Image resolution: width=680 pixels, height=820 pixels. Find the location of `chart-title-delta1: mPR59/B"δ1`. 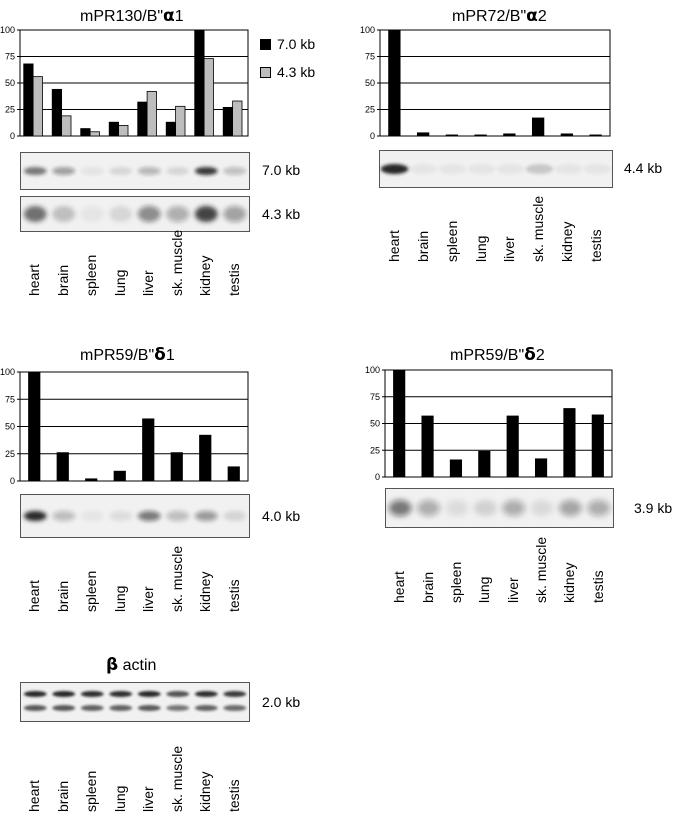

chart-title-delta1: mPR59/B"δ1 is located at coordinates (127, 355).